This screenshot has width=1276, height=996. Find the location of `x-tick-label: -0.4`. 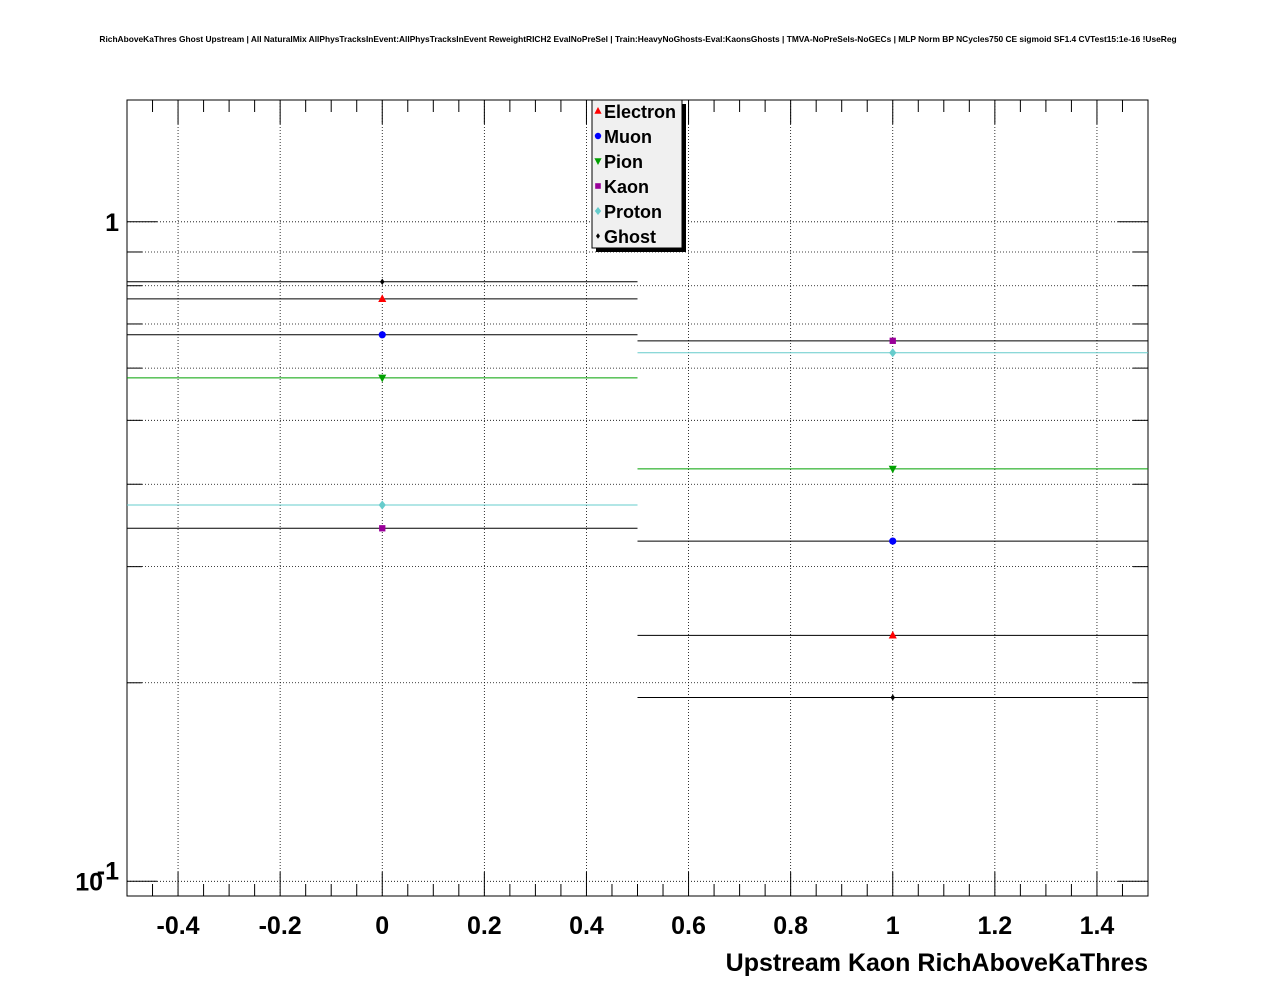

x-tick-label: -0.4 is located at coordinates (178, 926).